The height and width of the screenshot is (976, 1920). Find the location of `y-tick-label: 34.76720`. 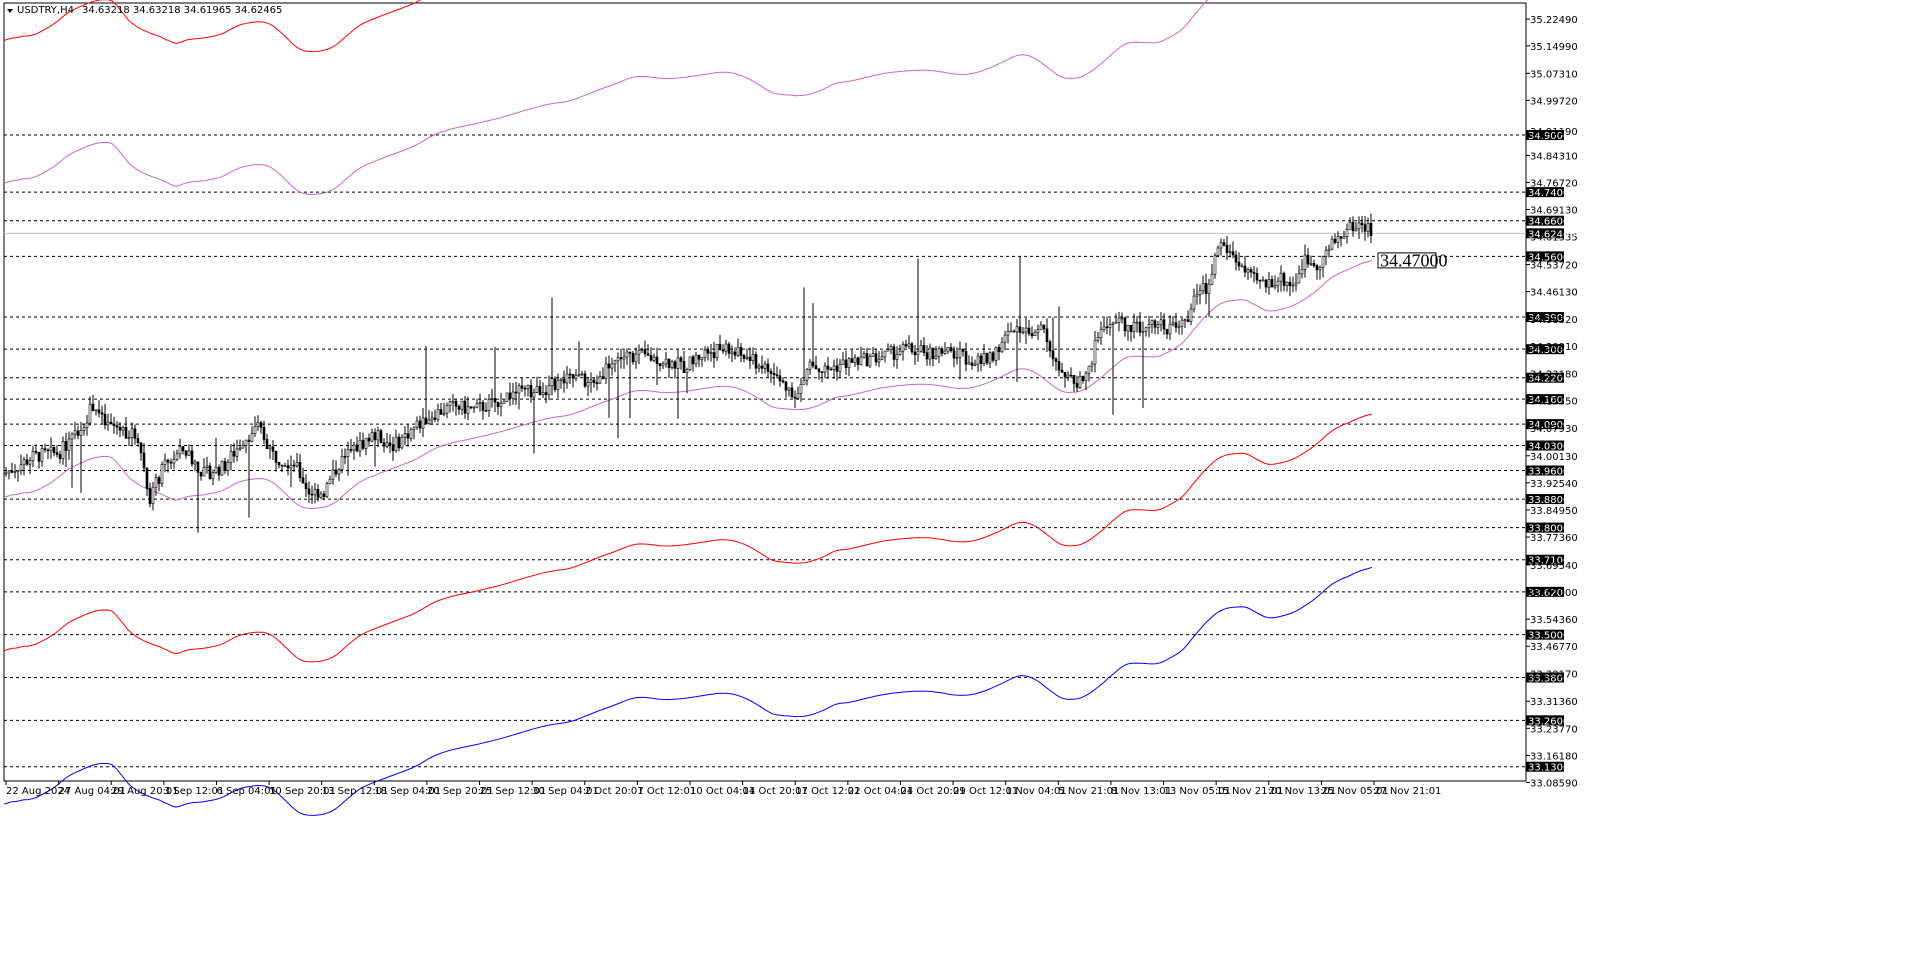

y-tick-label: 34.76720 is located at coordinates (1554, 183).